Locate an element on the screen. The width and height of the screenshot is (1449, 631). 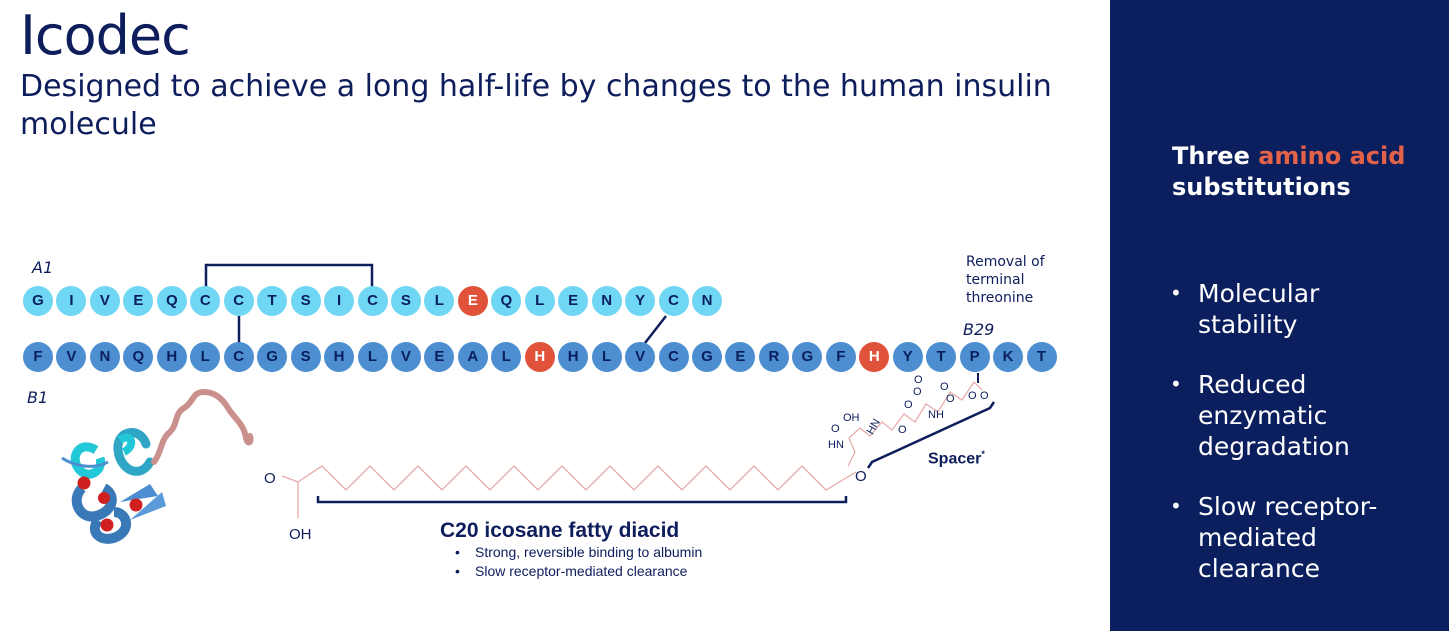
residue-b-12: V is located at coordinates (405, 357).